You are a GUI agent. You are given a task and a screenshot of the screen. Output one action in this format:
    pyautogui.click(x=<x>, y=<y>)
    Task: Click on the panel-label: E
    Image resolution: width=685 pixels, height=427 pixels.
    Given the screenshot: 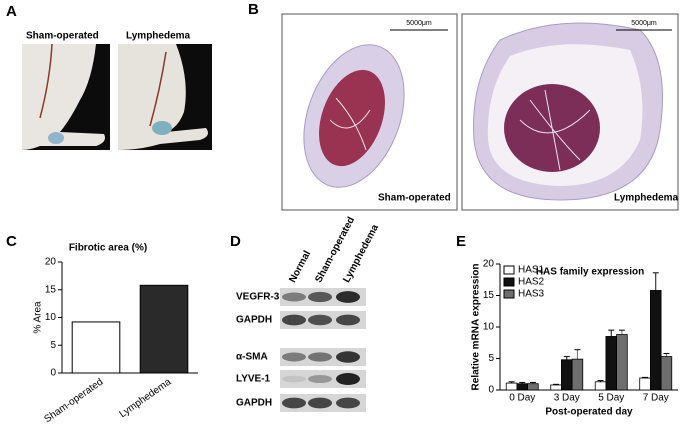 What is the action you would take?
    pyautogui.click(x=461, y=241)
    